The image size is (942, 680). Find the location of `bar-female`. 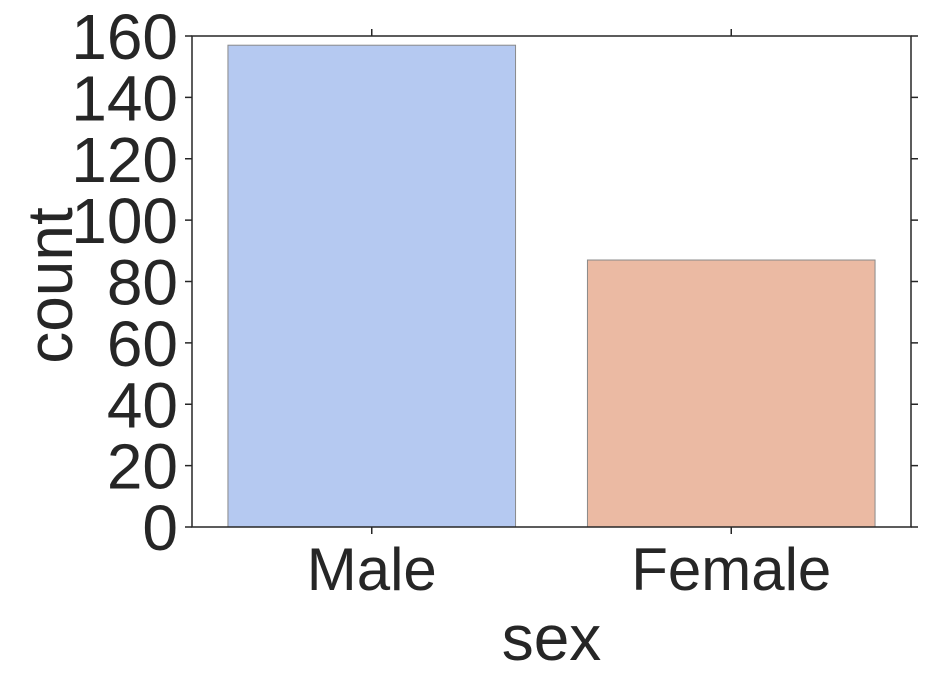

bar-female is located at coordinates (731, 393).